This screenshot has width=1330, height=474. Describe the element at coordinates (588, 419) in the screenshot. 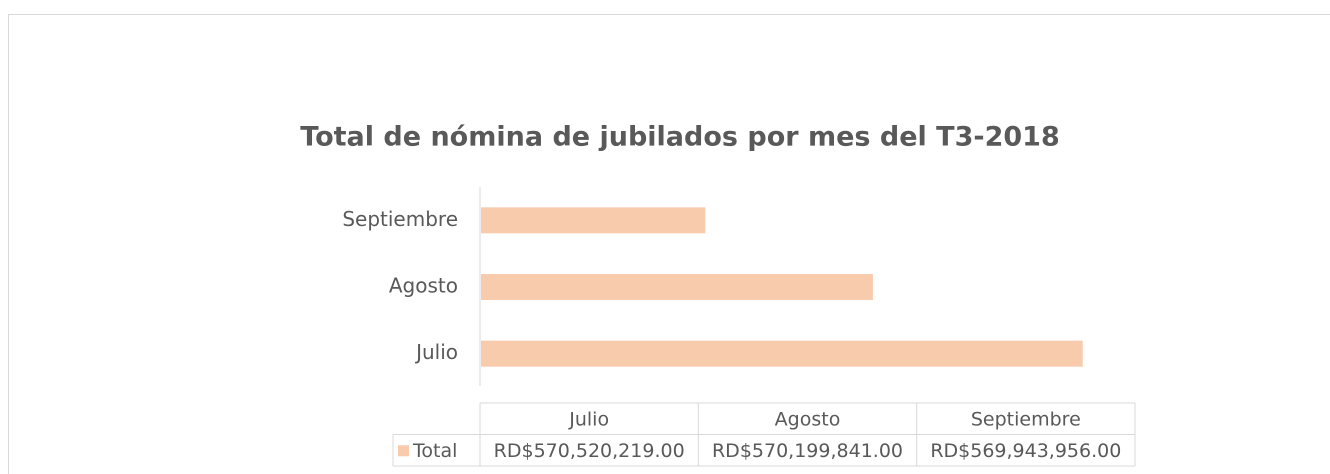

I see `table-header: Julio` at that location.